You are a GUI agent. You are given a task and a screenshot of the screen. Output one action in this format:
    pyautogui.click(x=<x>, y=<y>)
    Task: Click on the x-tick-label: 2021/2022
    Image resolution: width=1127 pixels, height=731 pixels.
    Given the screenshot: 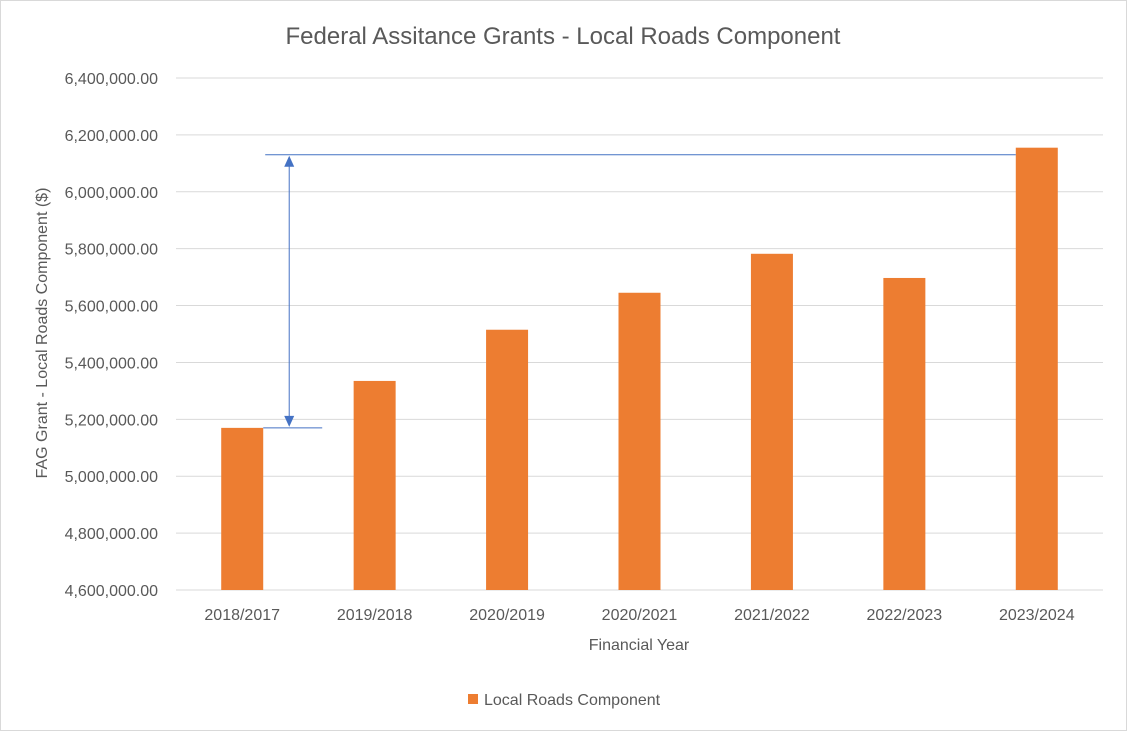 What is the action you would take?
    pyautogui.click(x=772, y=615)
    